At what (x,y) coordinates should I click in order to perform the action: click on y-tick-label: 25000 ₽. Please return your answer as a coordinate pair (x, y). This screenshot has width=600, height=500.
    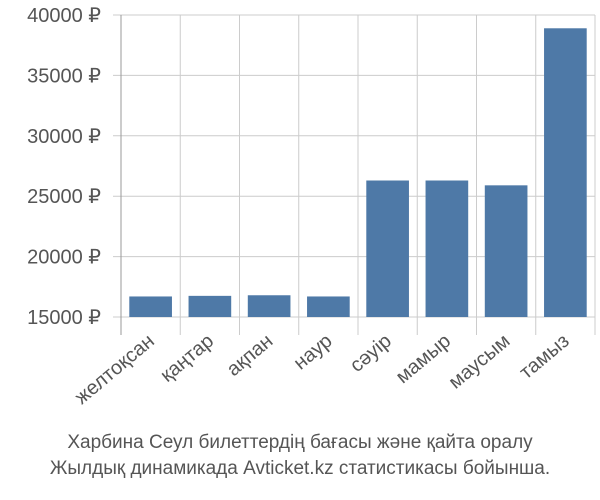
    Looking at the image, I should click on (64, 197).